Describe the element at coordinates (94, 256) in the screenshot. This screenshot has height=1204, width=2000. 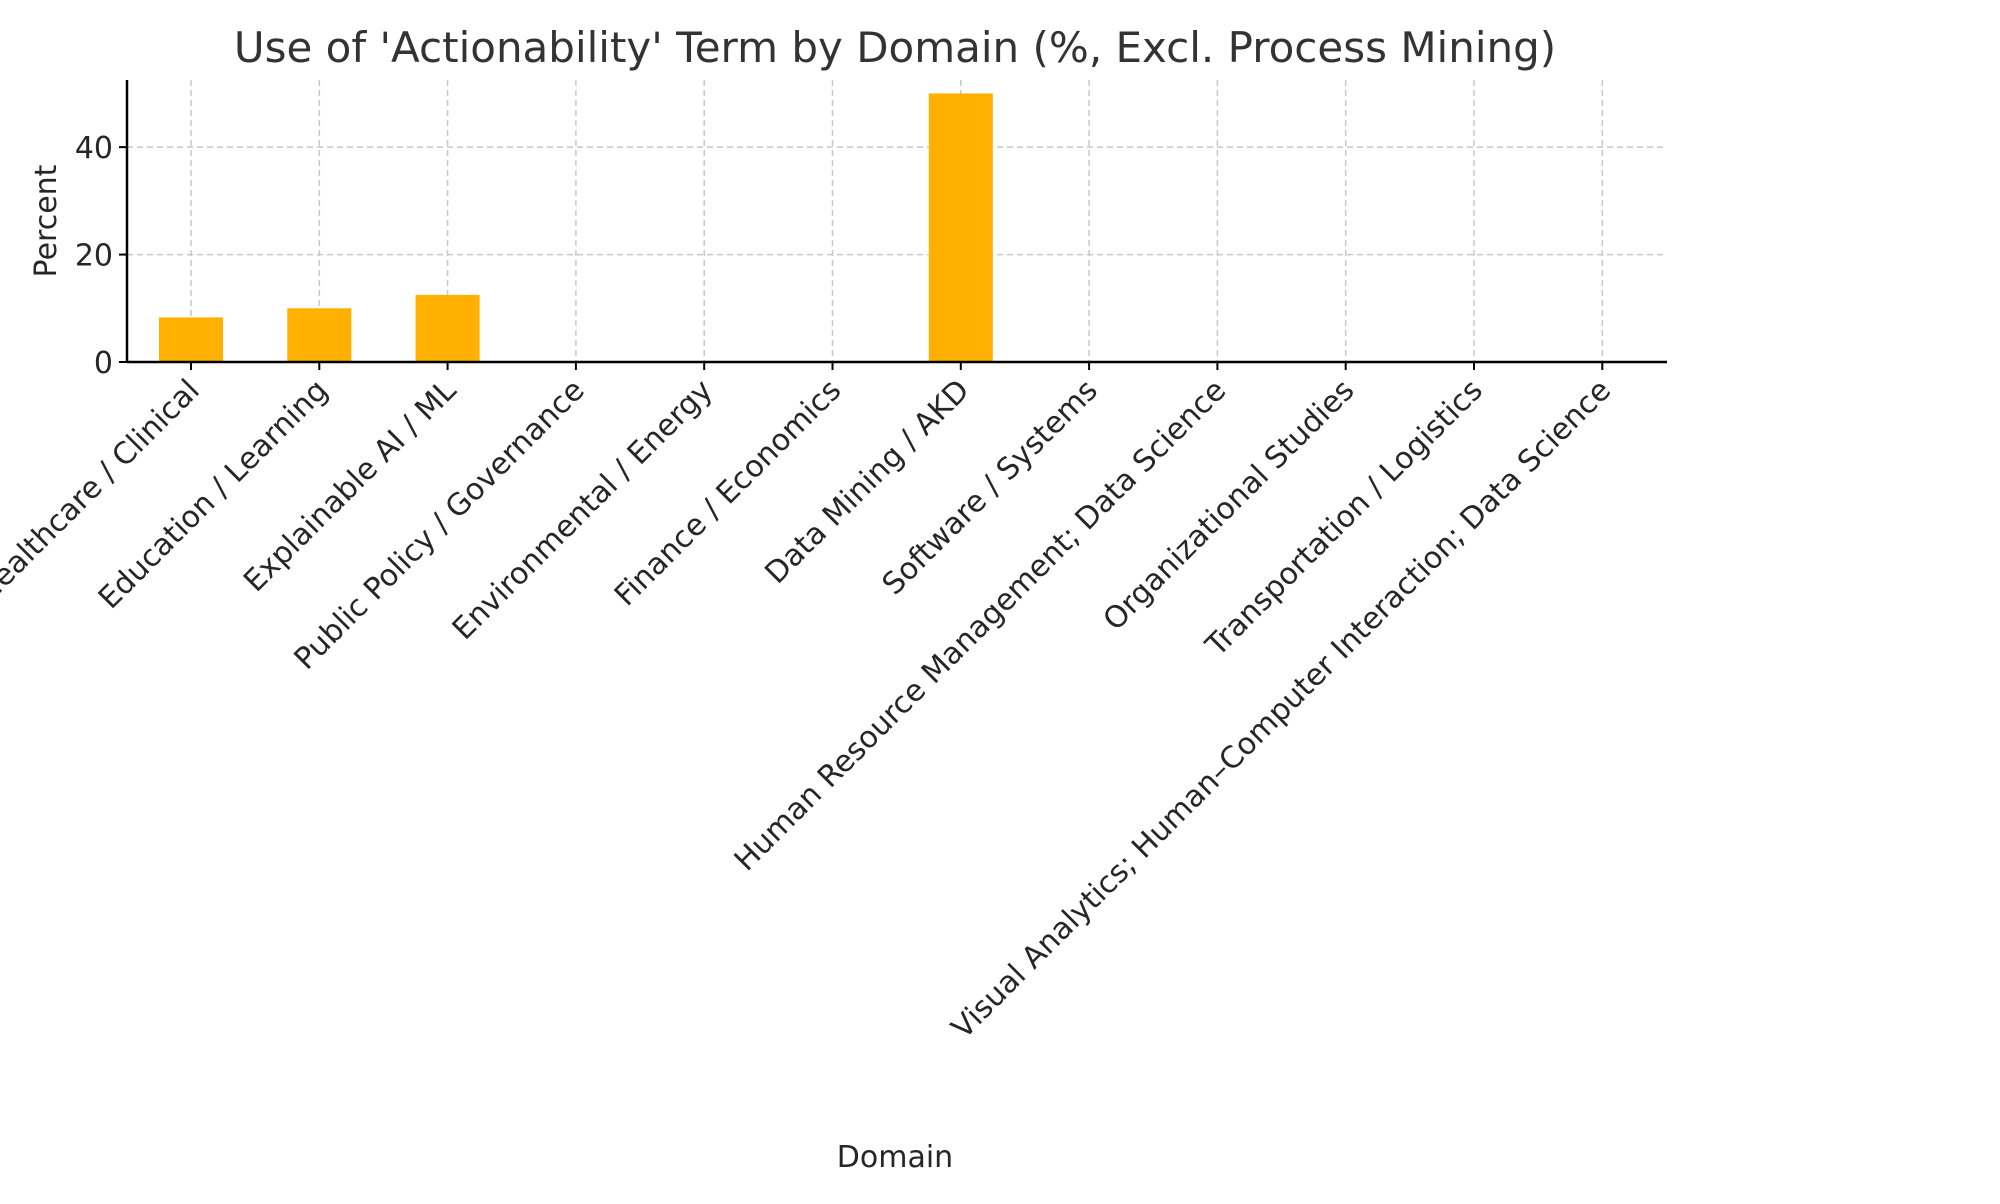
I see `y-tick-label: 20` at that location.